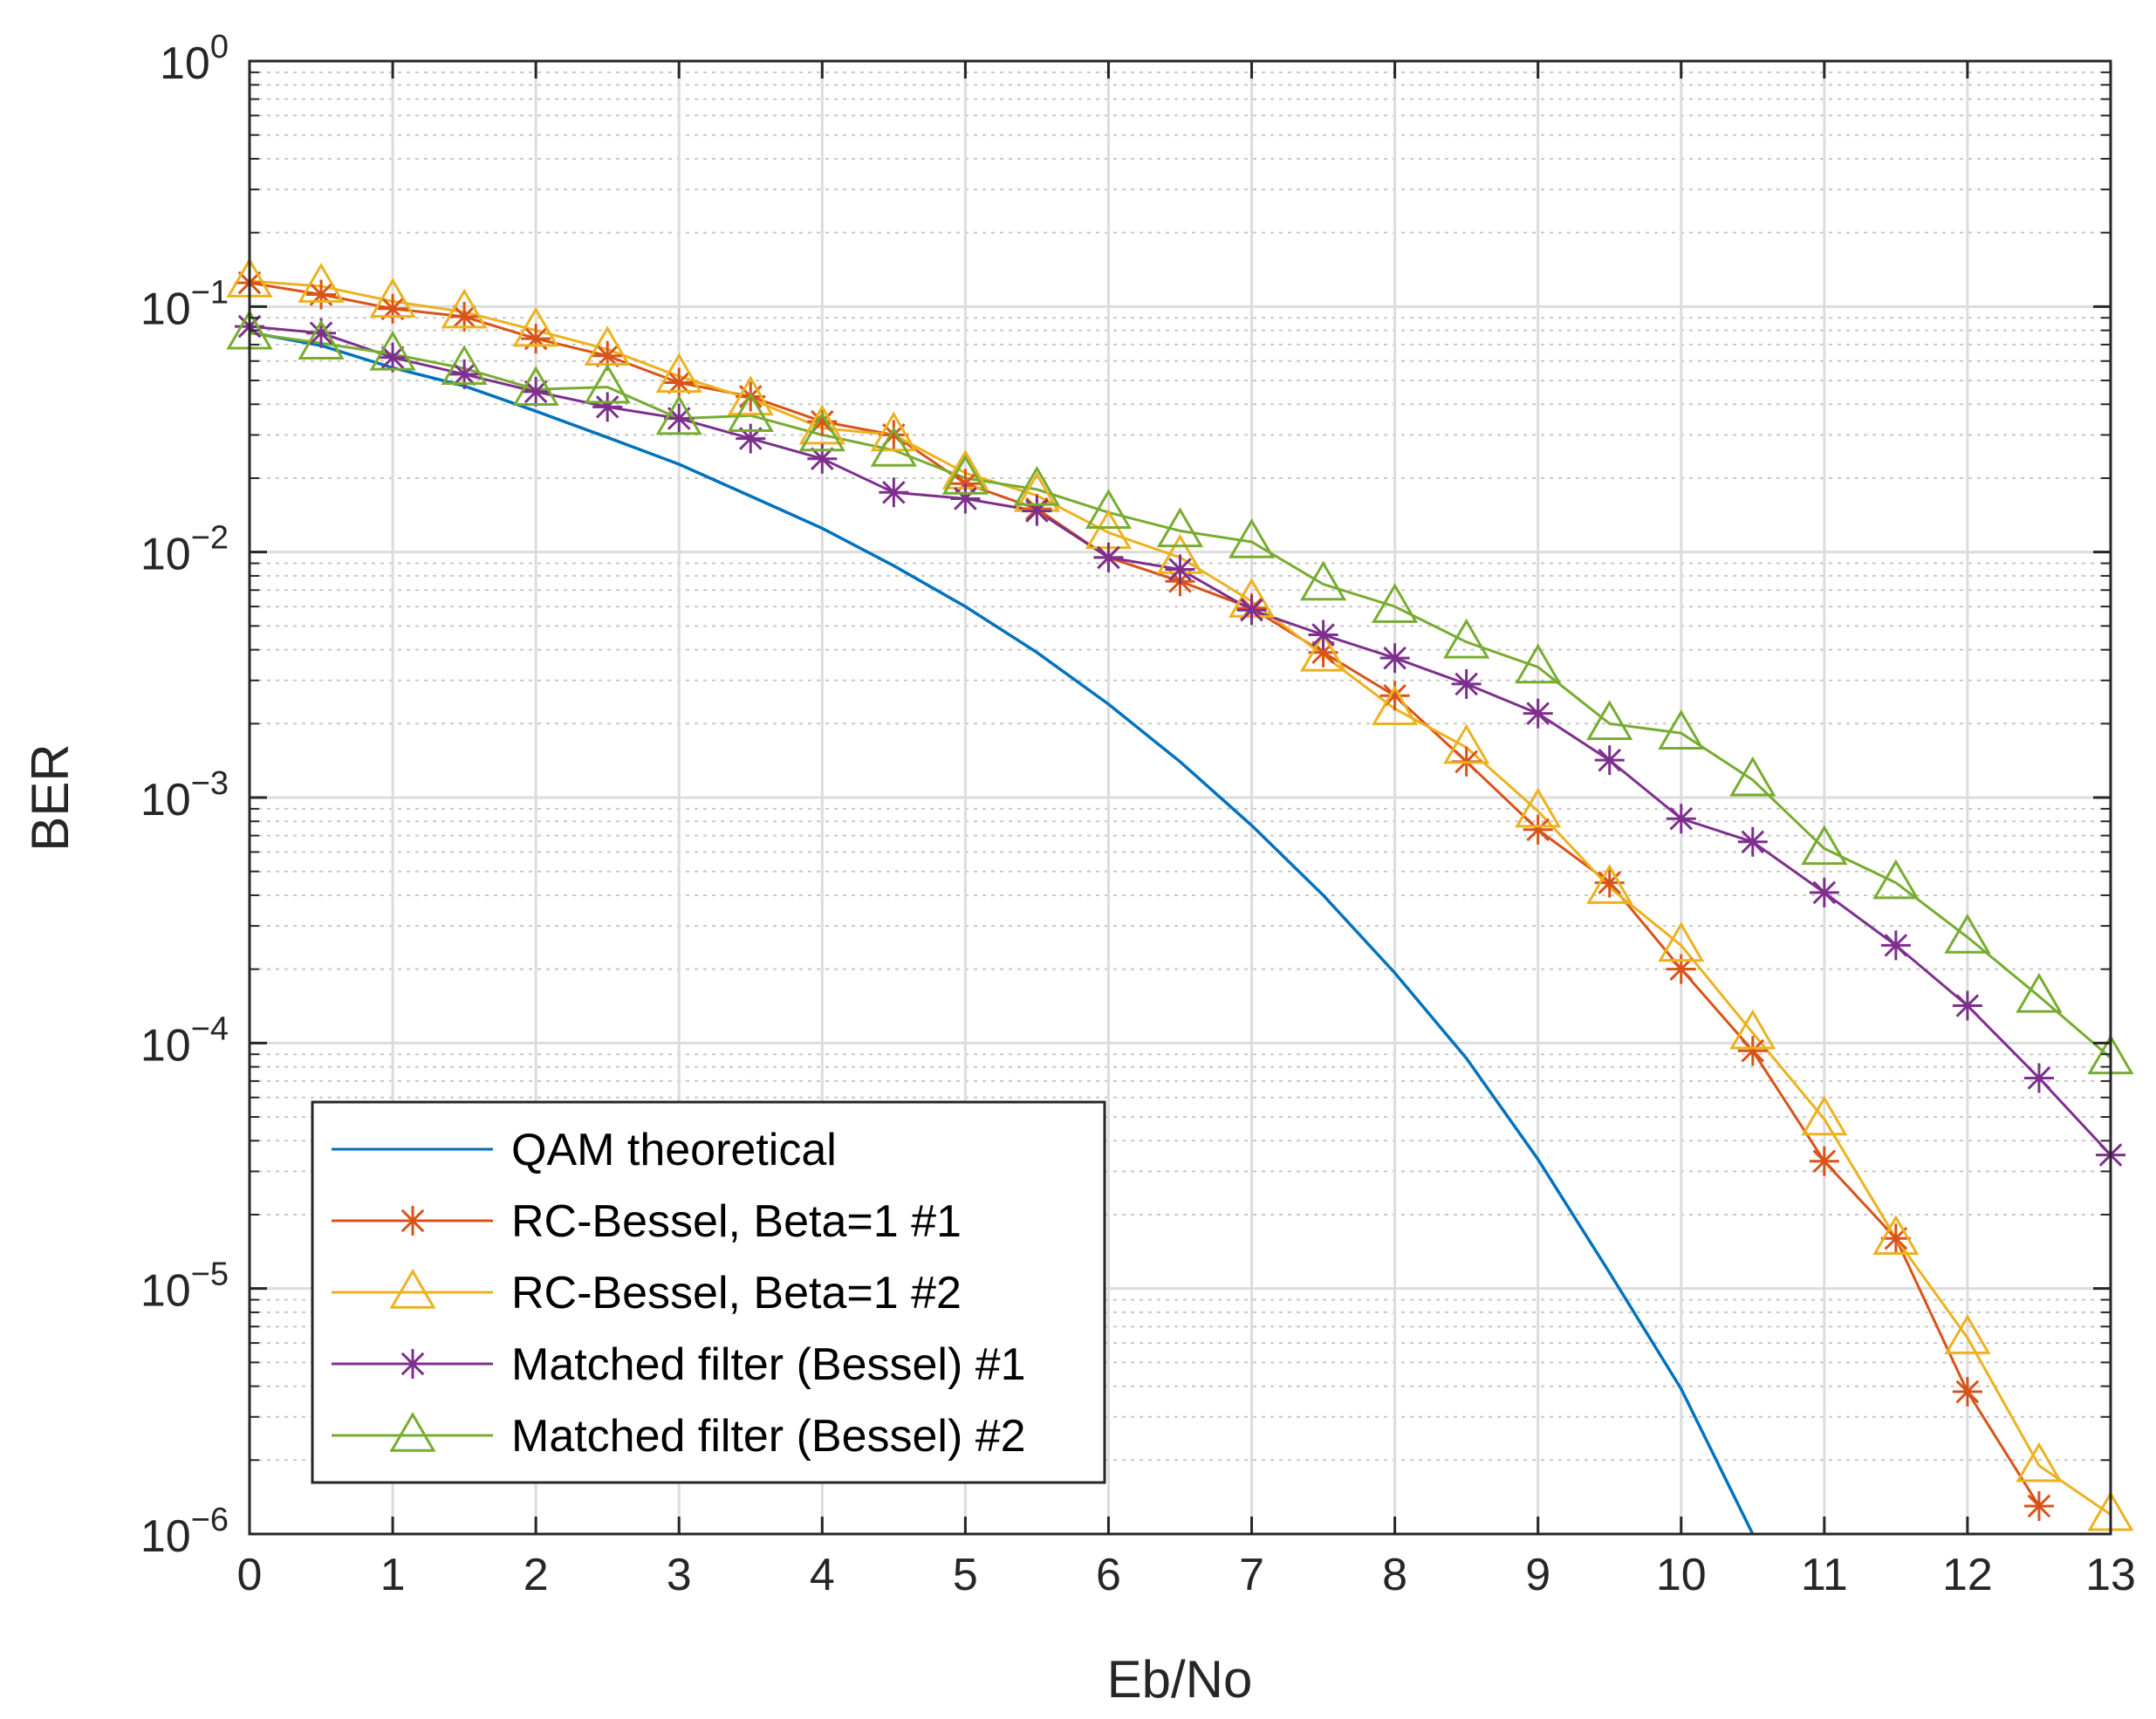  I want to click on y-tick-label: 10⁻³, so click(184, 795).